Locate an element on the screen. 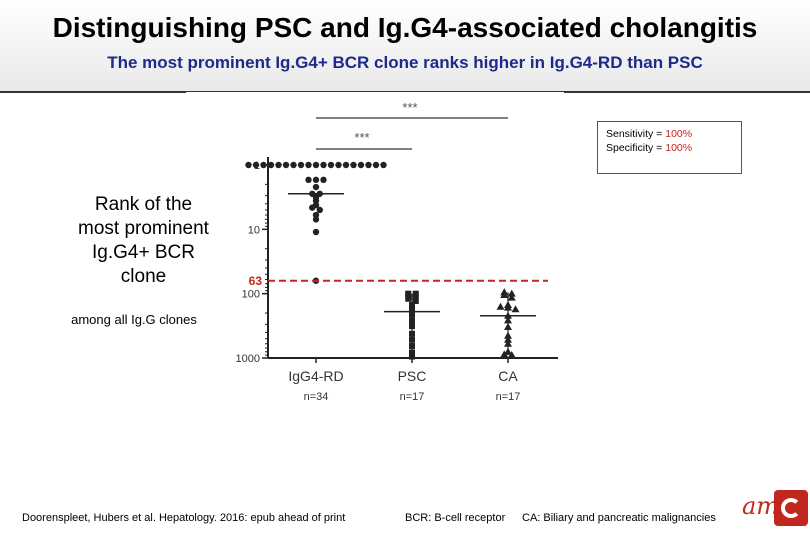  data-points is located at coordinates (382, 260).